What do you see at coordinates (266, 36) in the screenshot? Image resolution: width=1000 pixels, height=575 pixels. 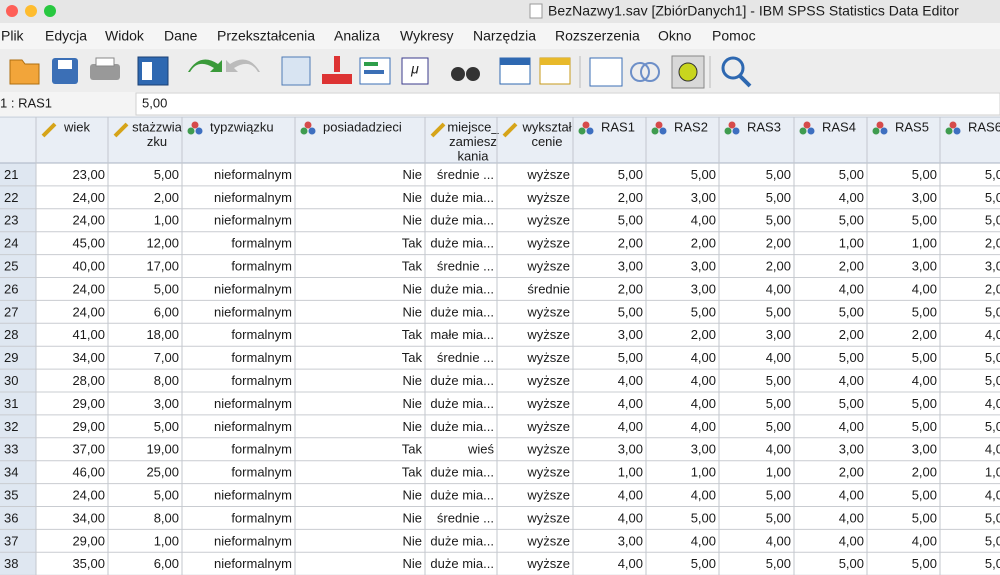 I see `menu-item: Przekształcenia` at bounding box center [266, 36].